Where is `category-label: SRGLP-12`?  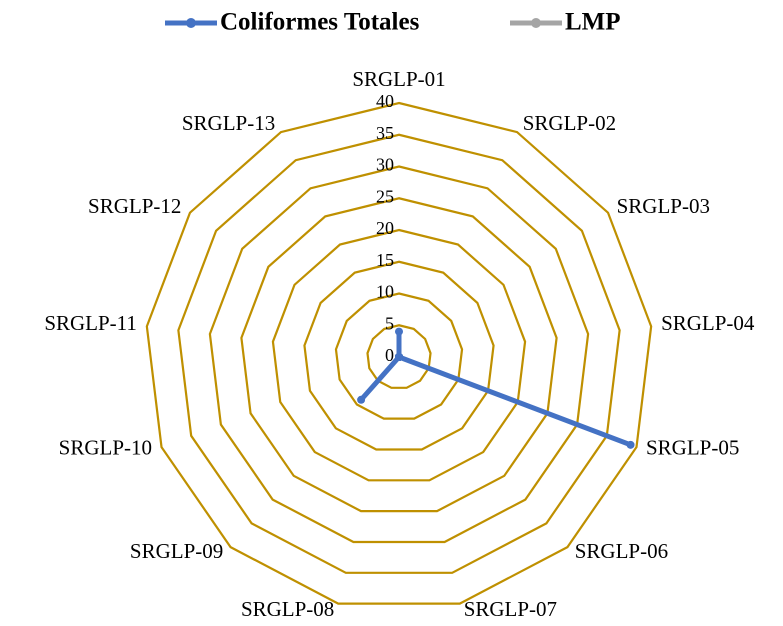
category-label: SRGLP-12 is located at coordinates (134, 206).